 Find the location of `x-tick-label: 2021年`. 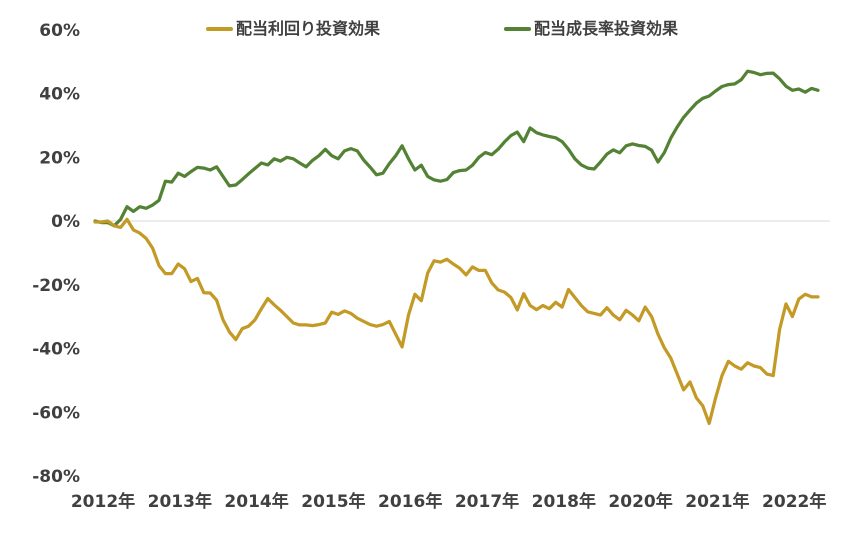

x-tick-label: 2021年 is located at coordinates (717, 501).